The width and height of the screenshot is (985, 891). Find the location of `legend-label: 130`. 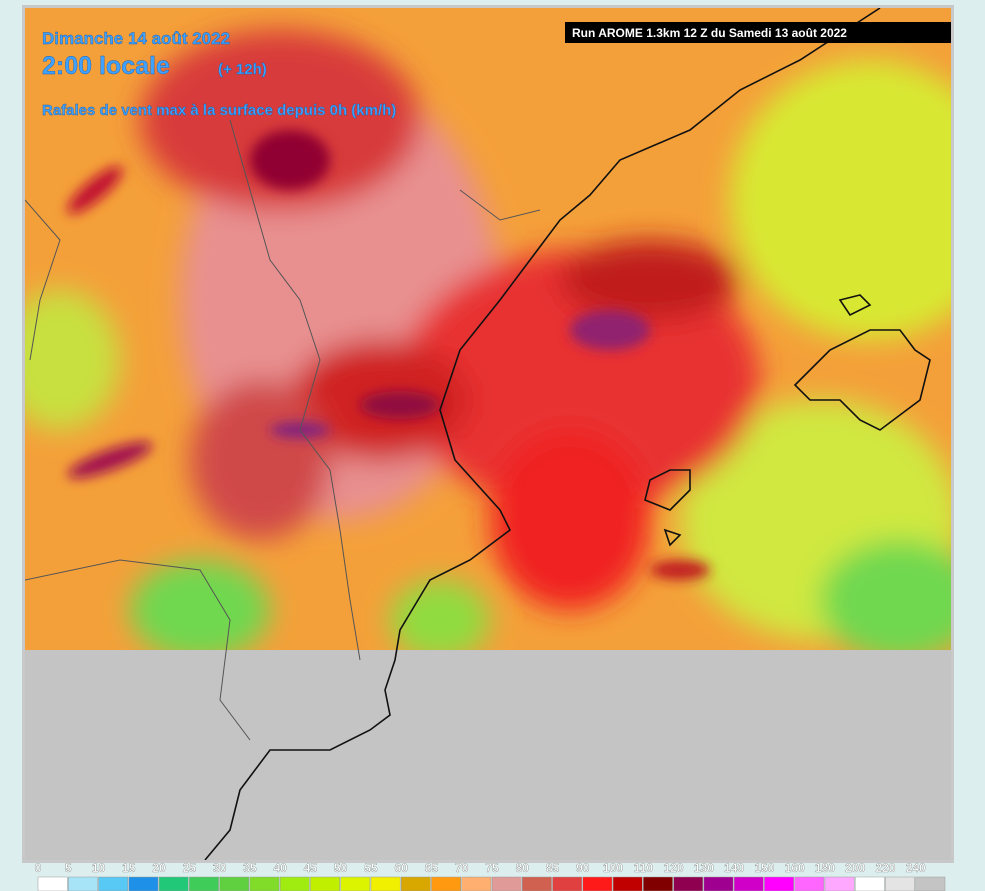

legend-label: 130 is located at coordinates (704, 868).